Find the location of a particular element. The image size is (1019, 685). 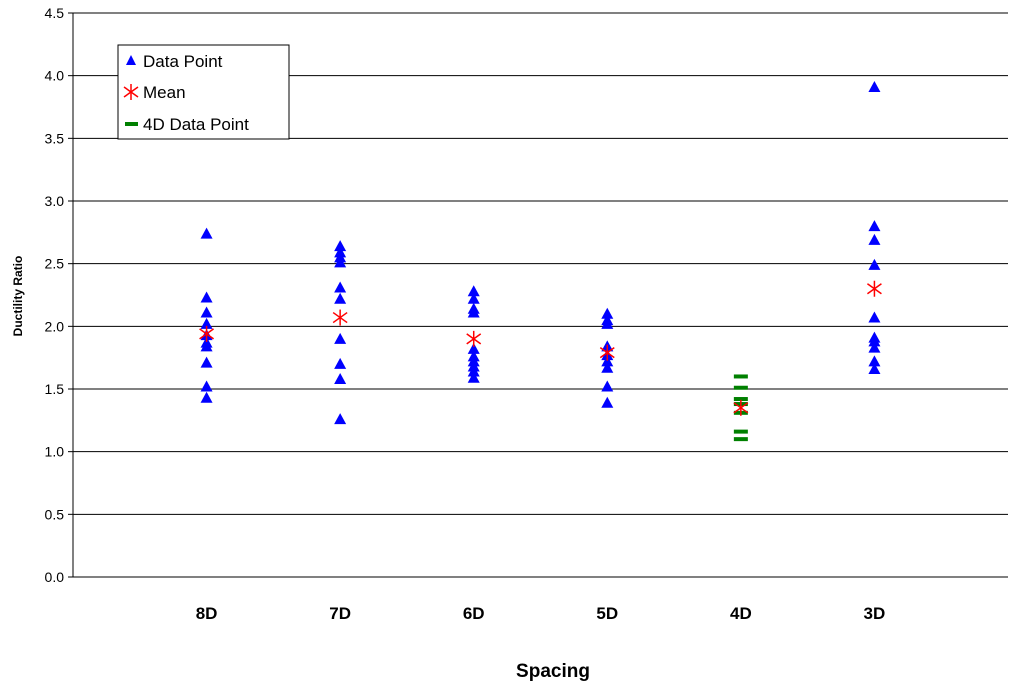

legend-label-4d-data-point: 4D Data Point is located at coordinates (196, 124).